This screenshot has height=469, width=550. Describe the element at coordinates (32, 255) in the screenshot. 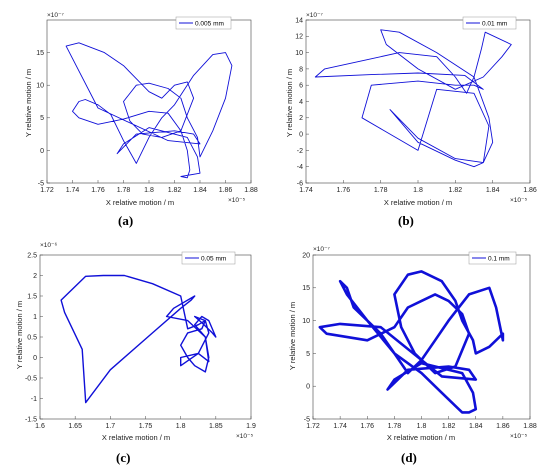

I see `y-tick-label: 2.5` at that location.